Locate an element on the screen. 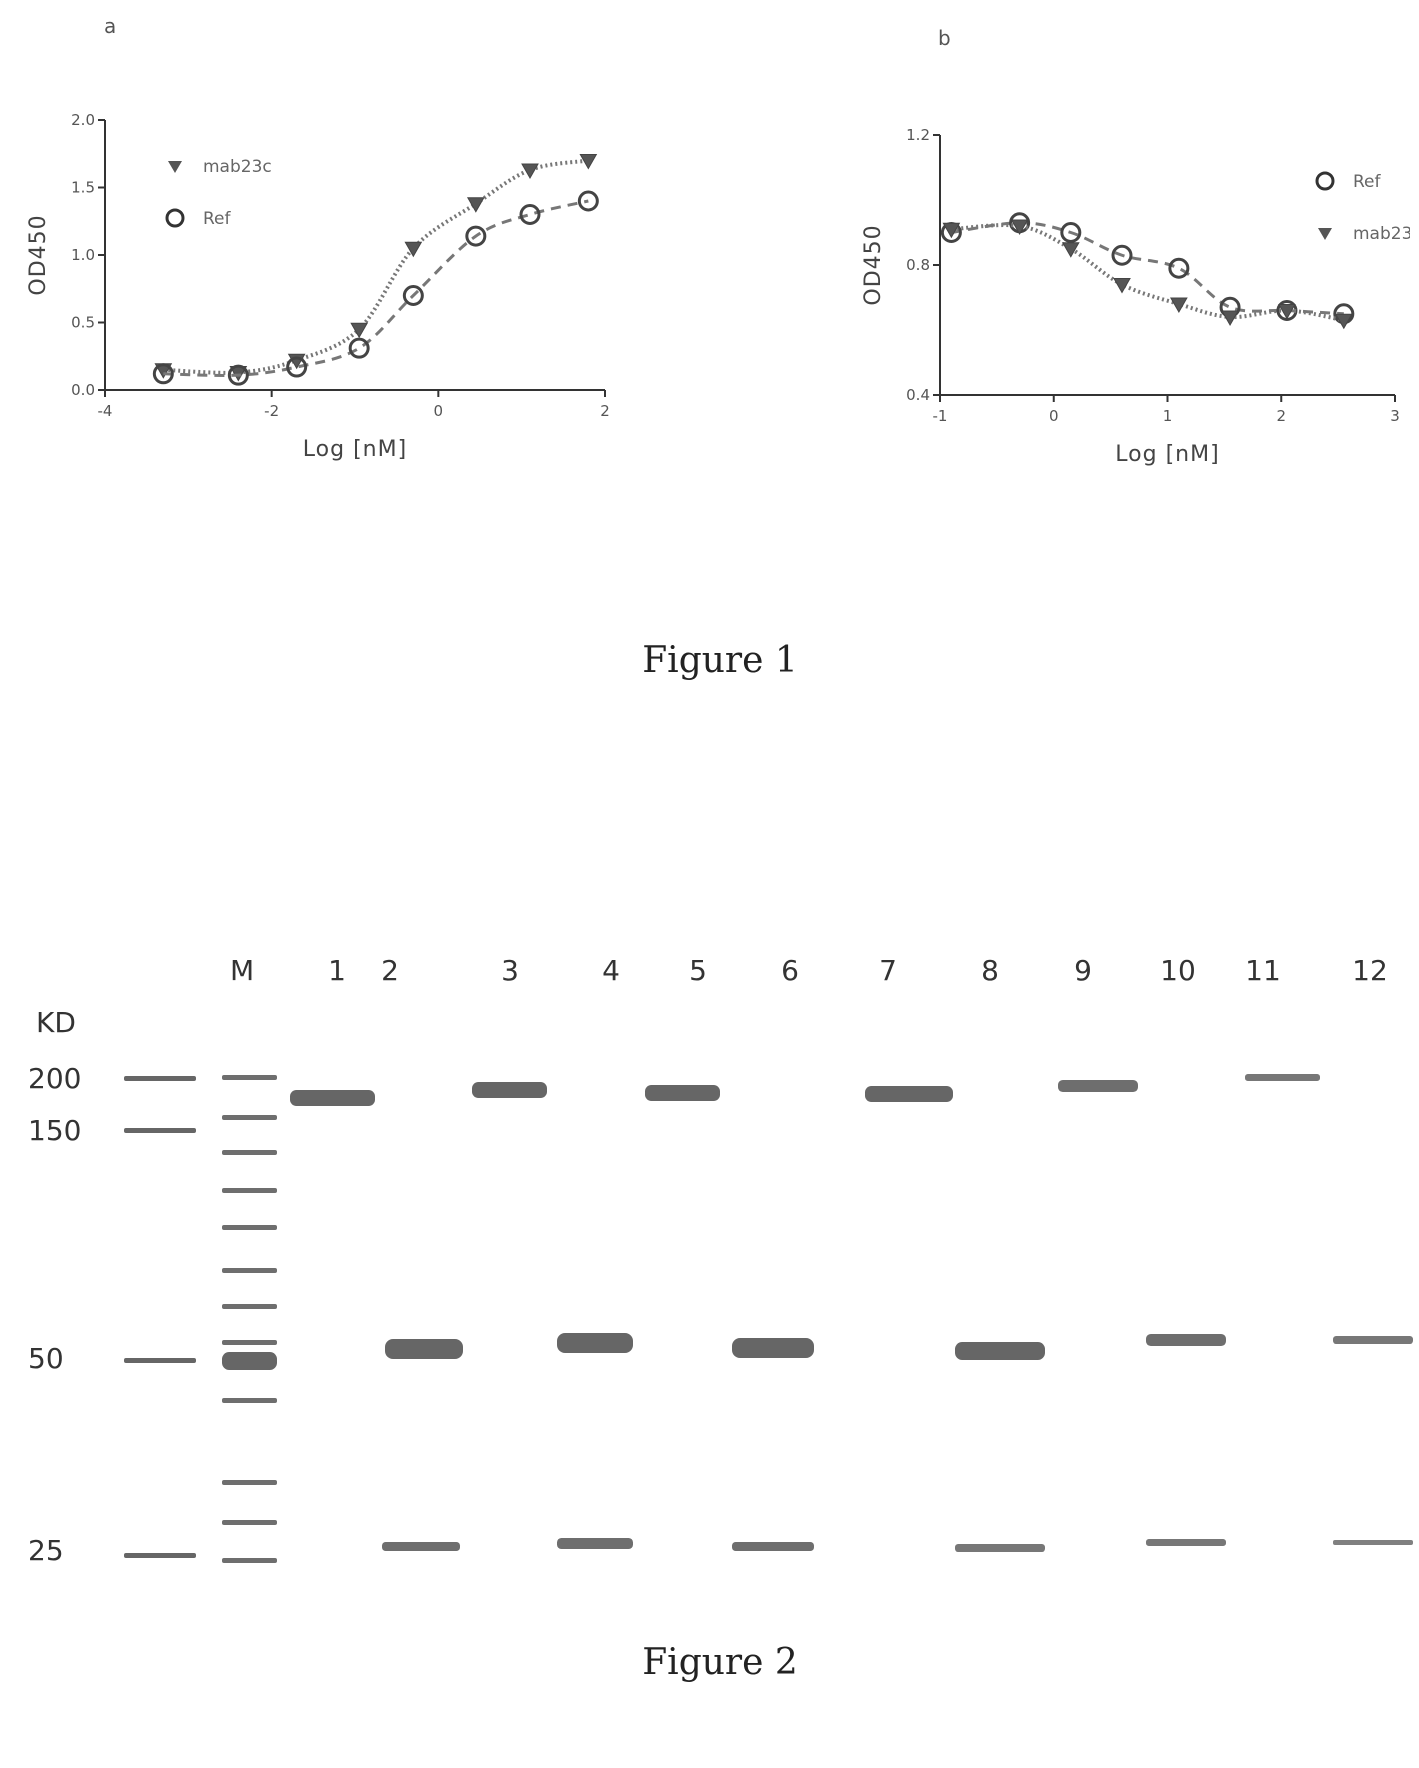 The height and width of the screenshot is (1768, 1419). legend-label-mab23c: mab23c is located at coordinates (1381, 234).